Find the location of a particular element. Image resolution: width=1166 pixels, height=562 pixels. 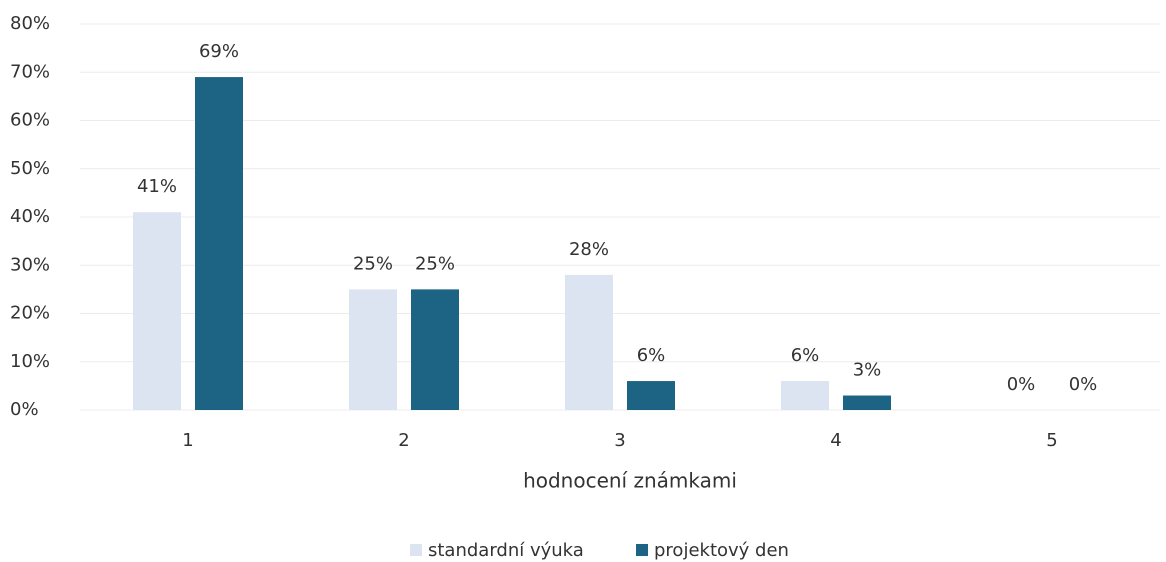

x-tick-label: 2 is located at coordinates (403, 440).